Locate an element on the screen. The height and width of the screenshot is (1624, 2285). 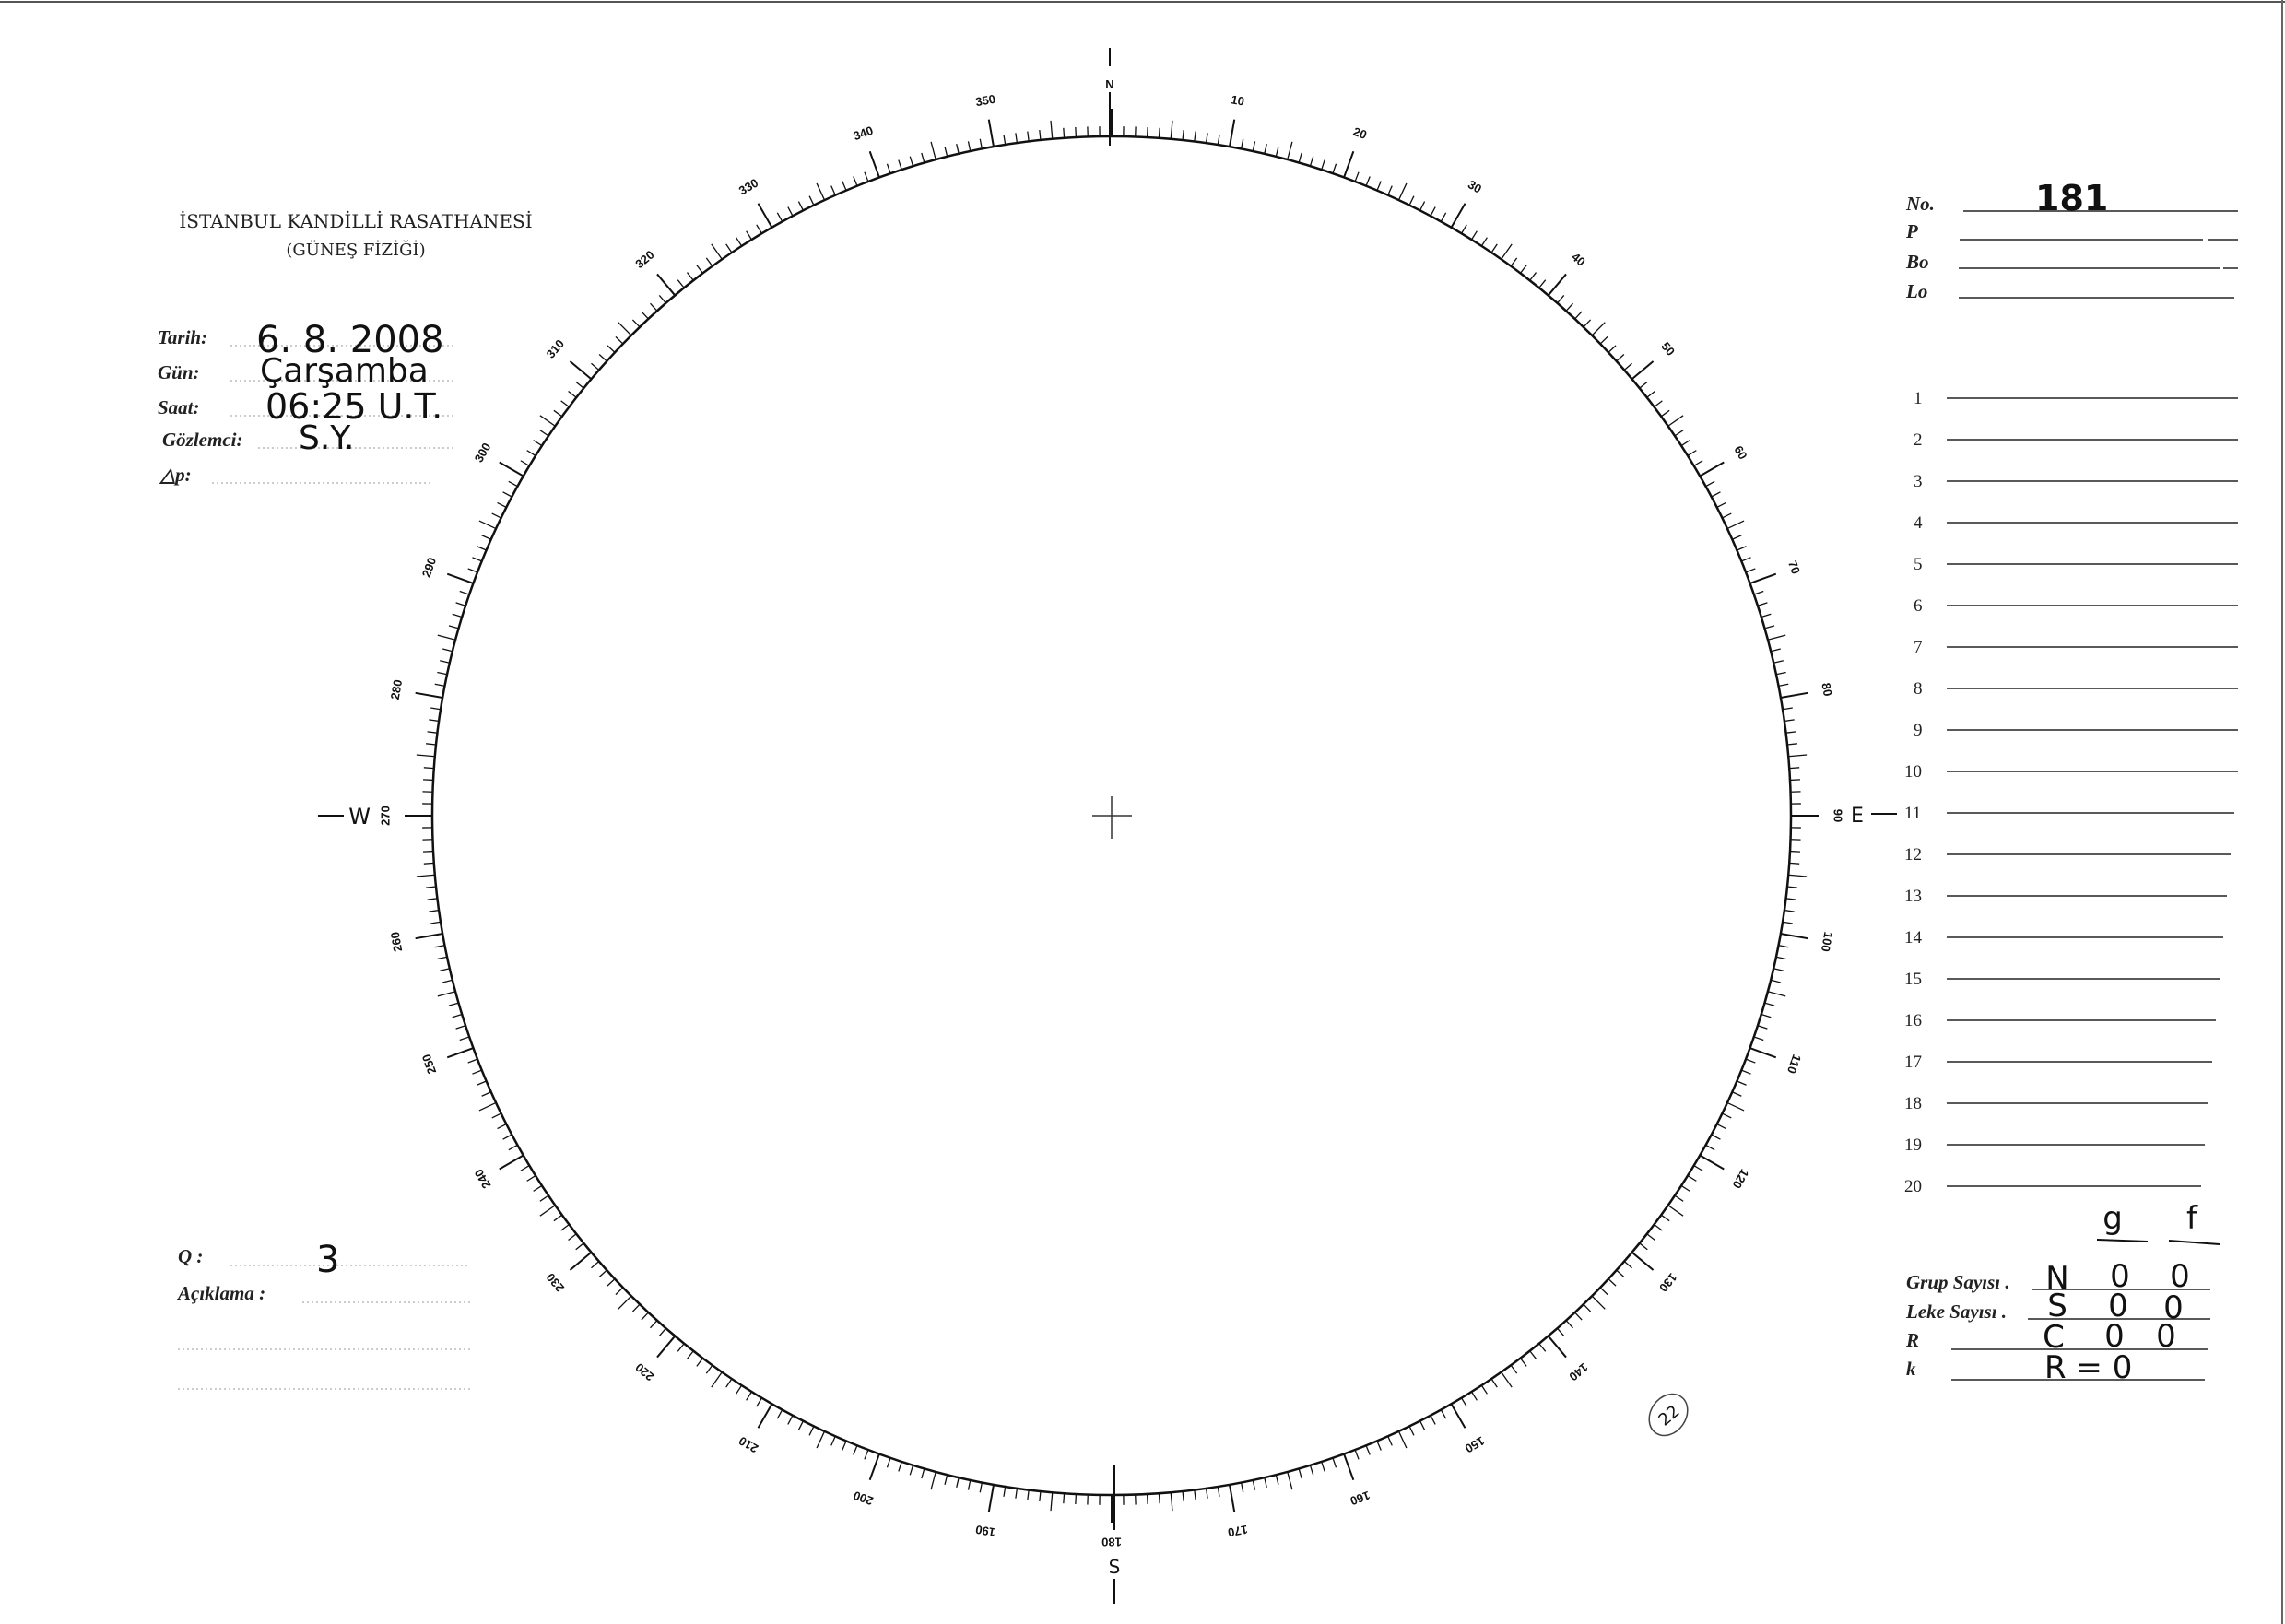
date-field: Tarih: 6. 8. 2008 is located at coordinates (305, 340).